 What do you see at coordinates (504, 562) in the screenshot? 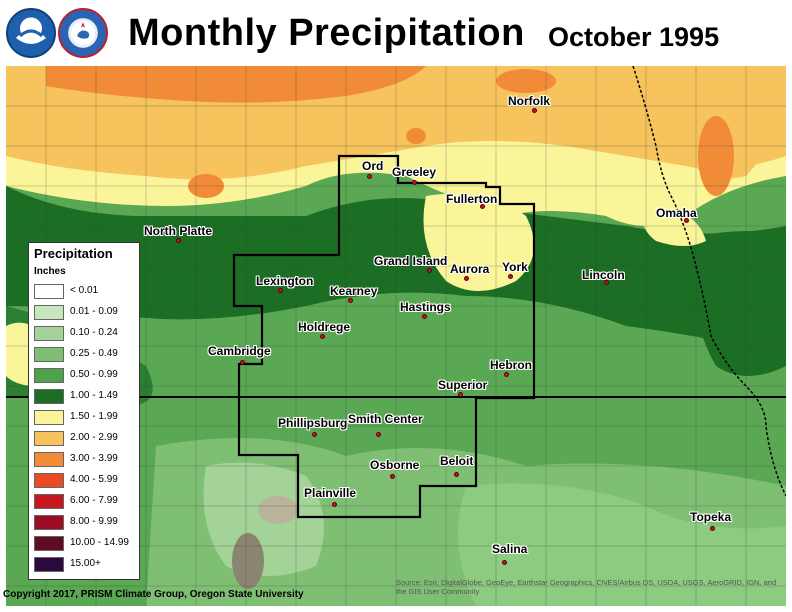
I see `city-dot-salina` at bounding box center [504, 562].